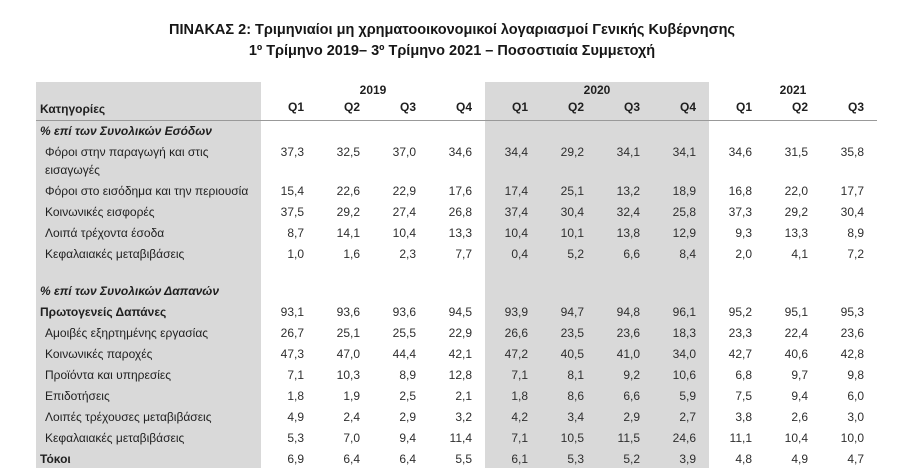  What do you see at coordinates (404, 191) in the screenshot?
I see `value-cell: 22,9` at bounding box center [404, 191].